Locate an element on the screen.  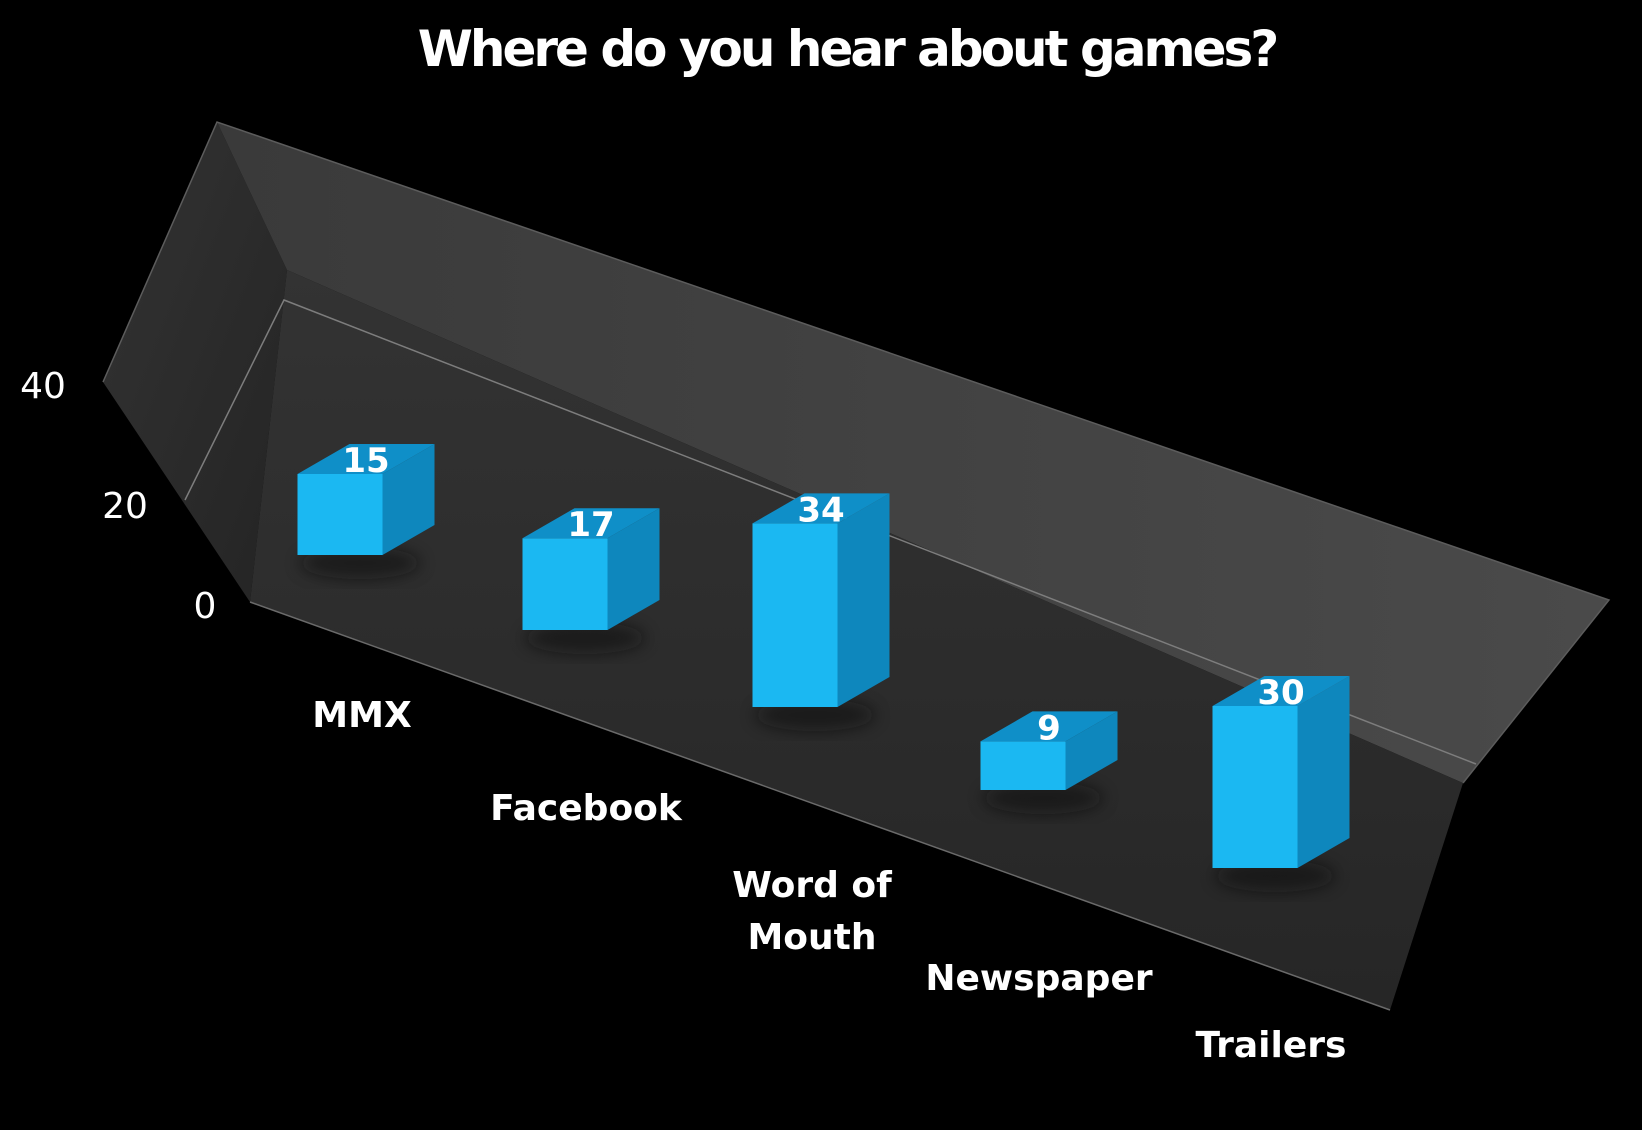
category-label: Trailers is located at coordinates (1271, 1045).